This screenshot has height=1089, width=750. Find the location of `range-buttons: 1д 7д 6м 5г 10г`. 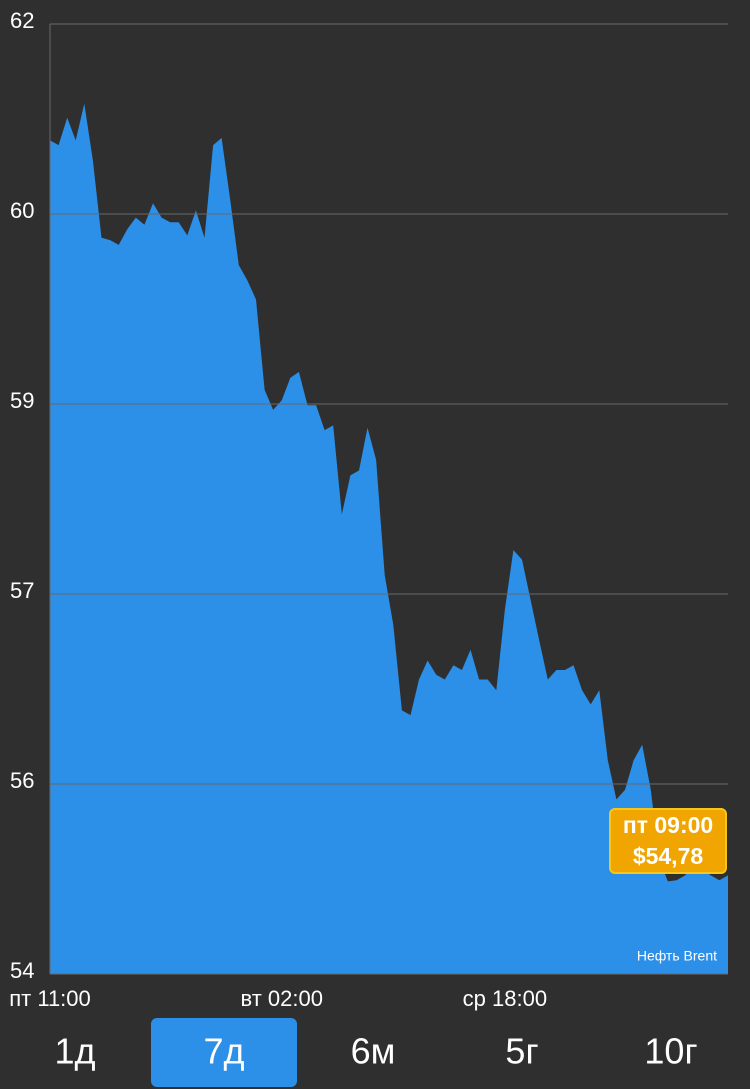

range-buttons: 1д 7д 6м 5г 10г is located at coordinates (376, 1052).